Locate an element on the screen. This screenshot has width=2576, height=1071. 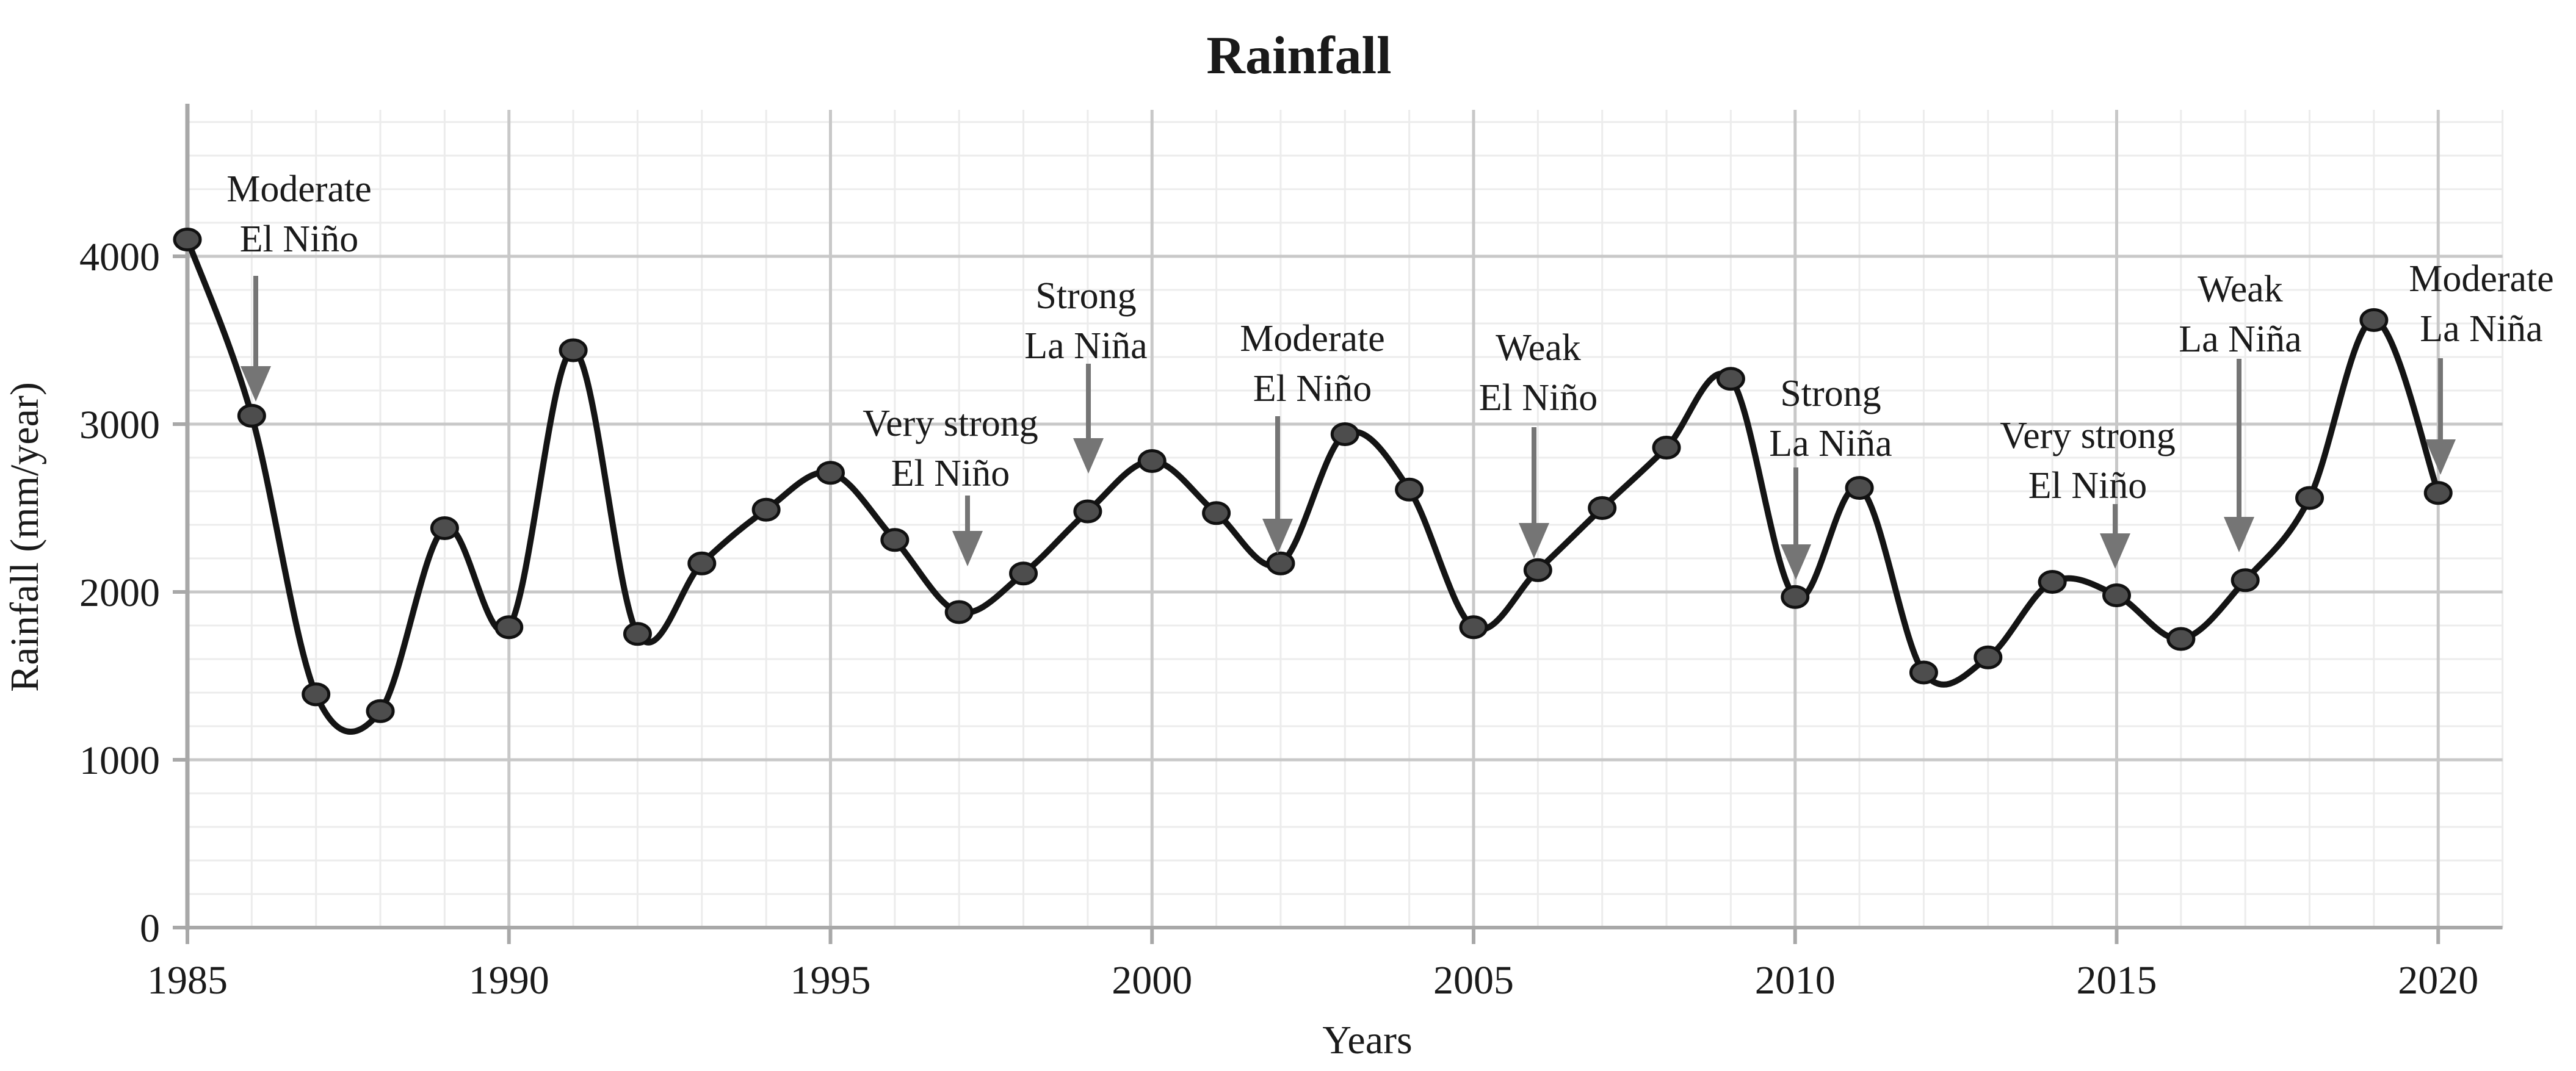
data-point-1998 is located at coordinates (1023, 573).